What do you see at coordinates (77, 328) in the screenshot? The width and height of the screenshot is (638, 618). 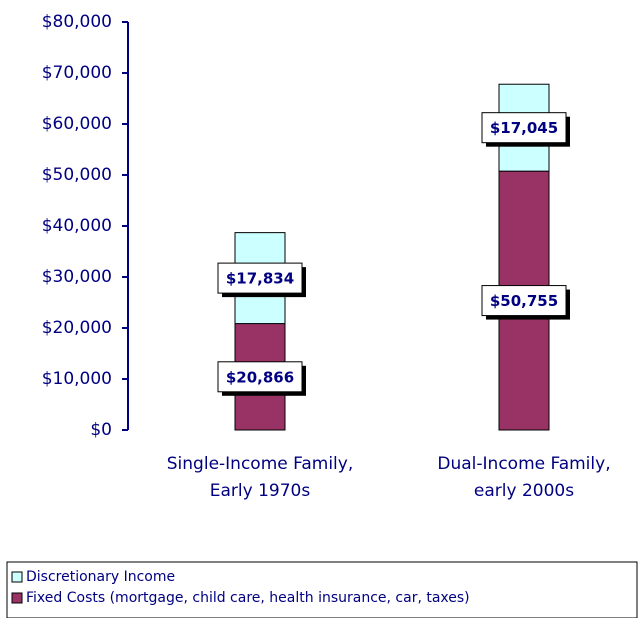 I see `y-tick-label: $20,000` at bounding box center [77, 328].